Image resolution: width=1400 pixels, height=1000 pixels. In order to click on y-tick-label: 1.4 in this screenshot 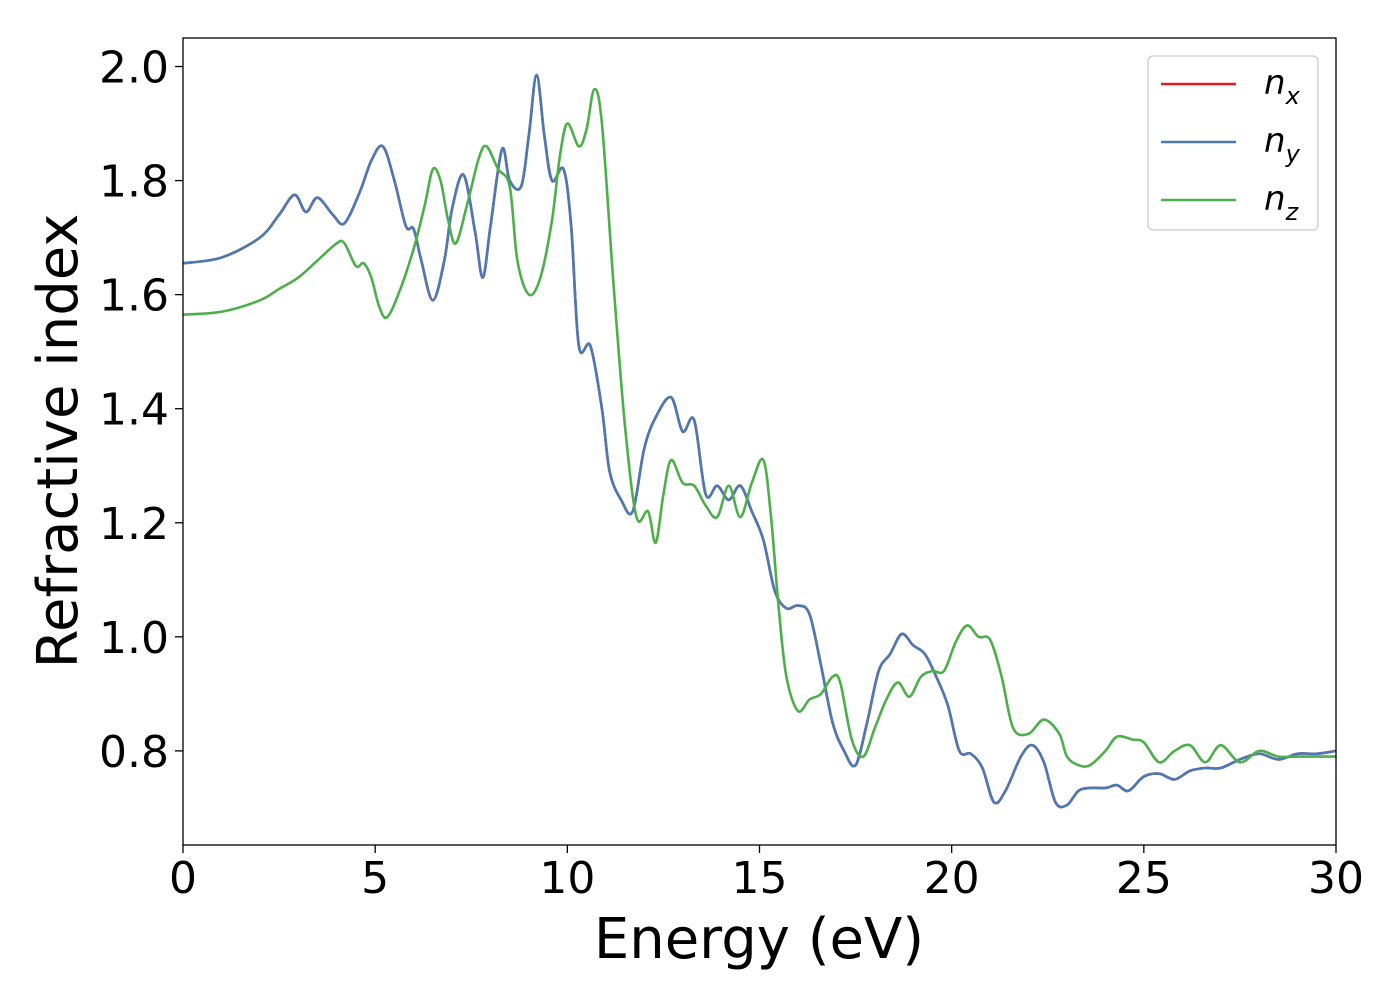, I will do `click(134, 410)`.